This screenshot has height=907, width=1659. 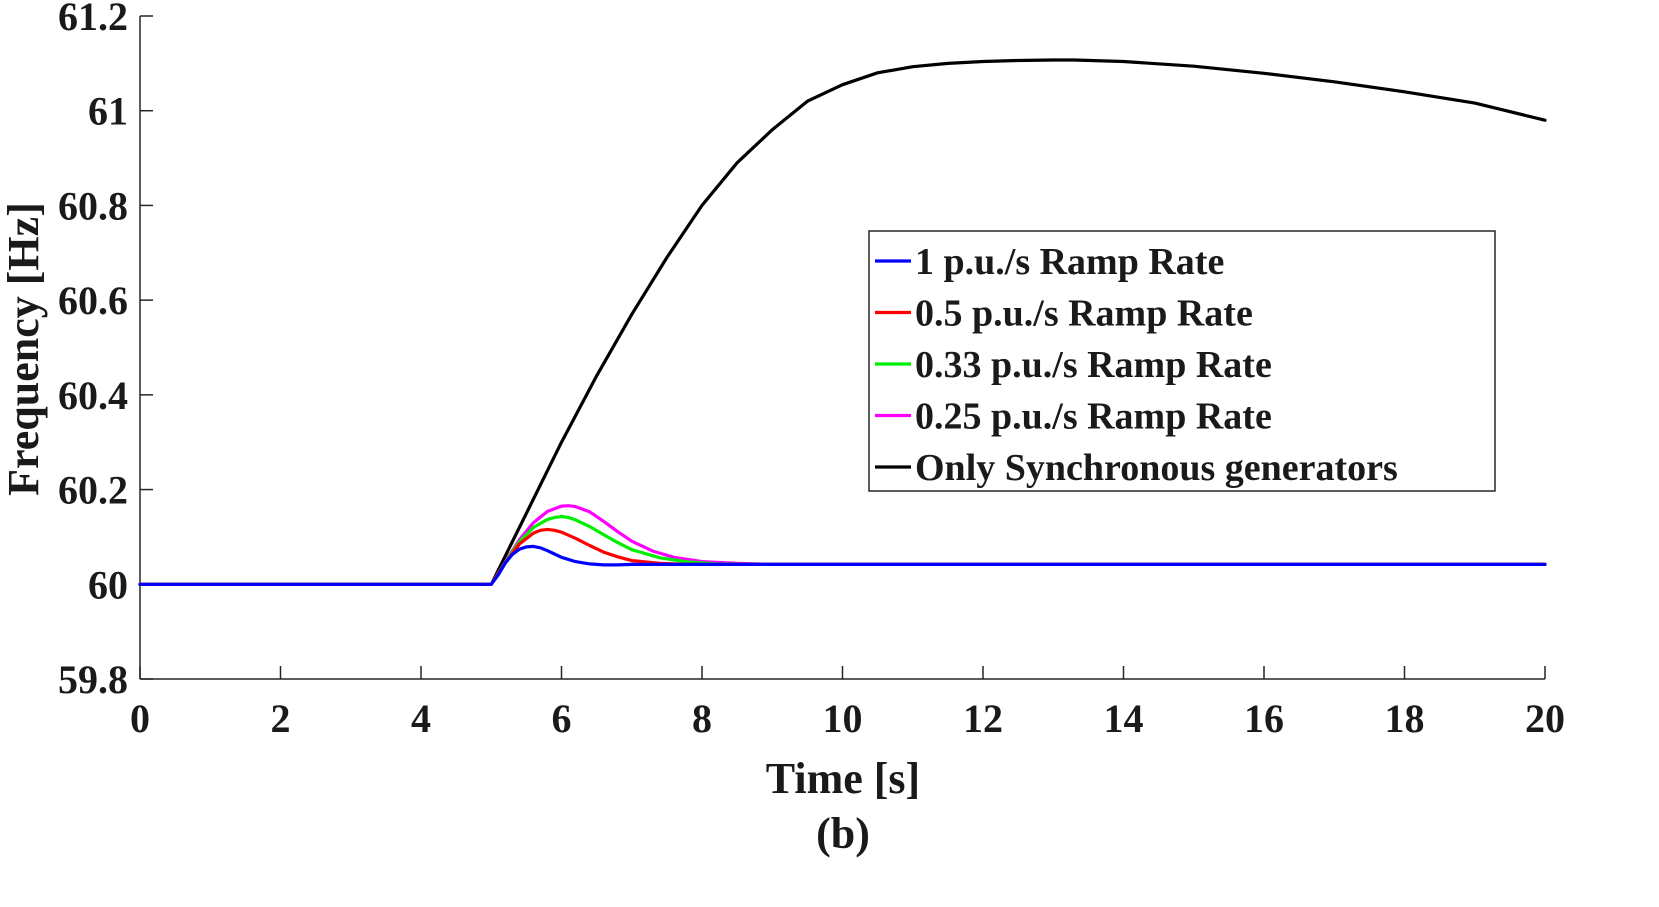 What do you see at coordinates (1069, 262) in the screenshot?
I see `legend-entry: 1 p.u./s Ramp Rate` at bounding box center [1069, 262].